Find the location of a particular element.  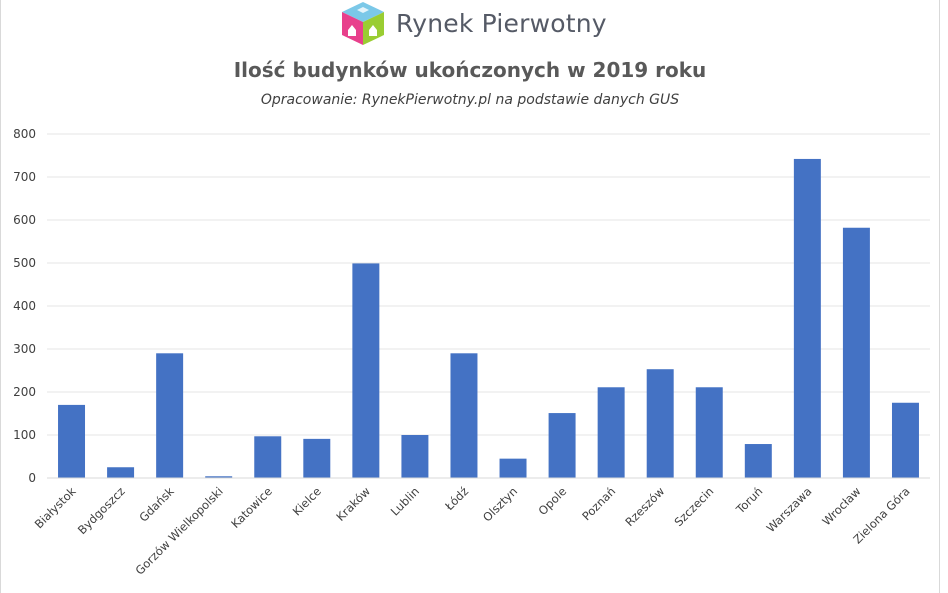

x-tick-label: Katowice is located at coordinates (251, 507).